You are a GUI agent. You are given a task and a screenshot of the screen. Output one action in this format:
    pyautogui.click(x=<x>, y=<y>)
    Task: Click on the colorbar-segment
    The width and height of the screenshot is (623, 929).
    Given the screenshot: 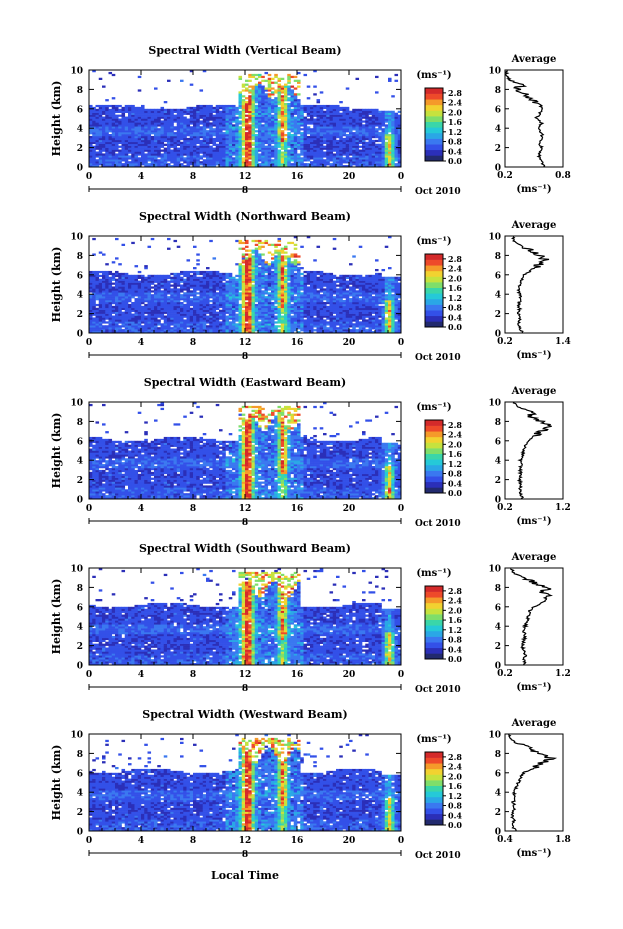 What is the action you would take?
    pyautogui.click(x=434, y=107)
    